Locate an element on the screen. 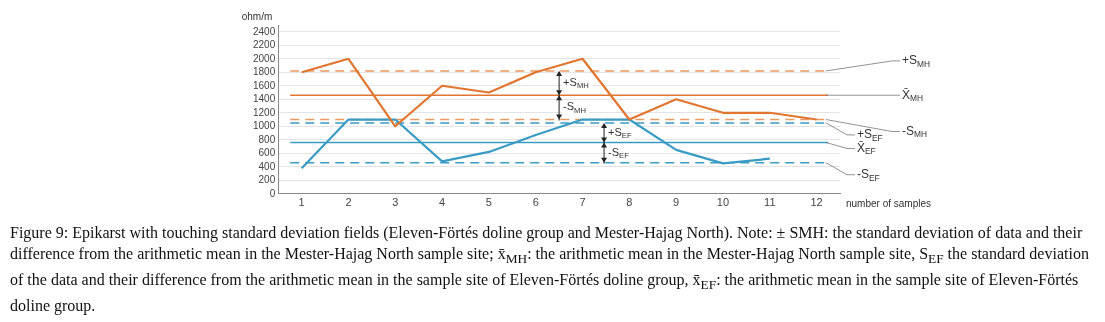 This screenshot has height=322, width=1105. y-tick-label: 400 is located at coordinates (267, 166).